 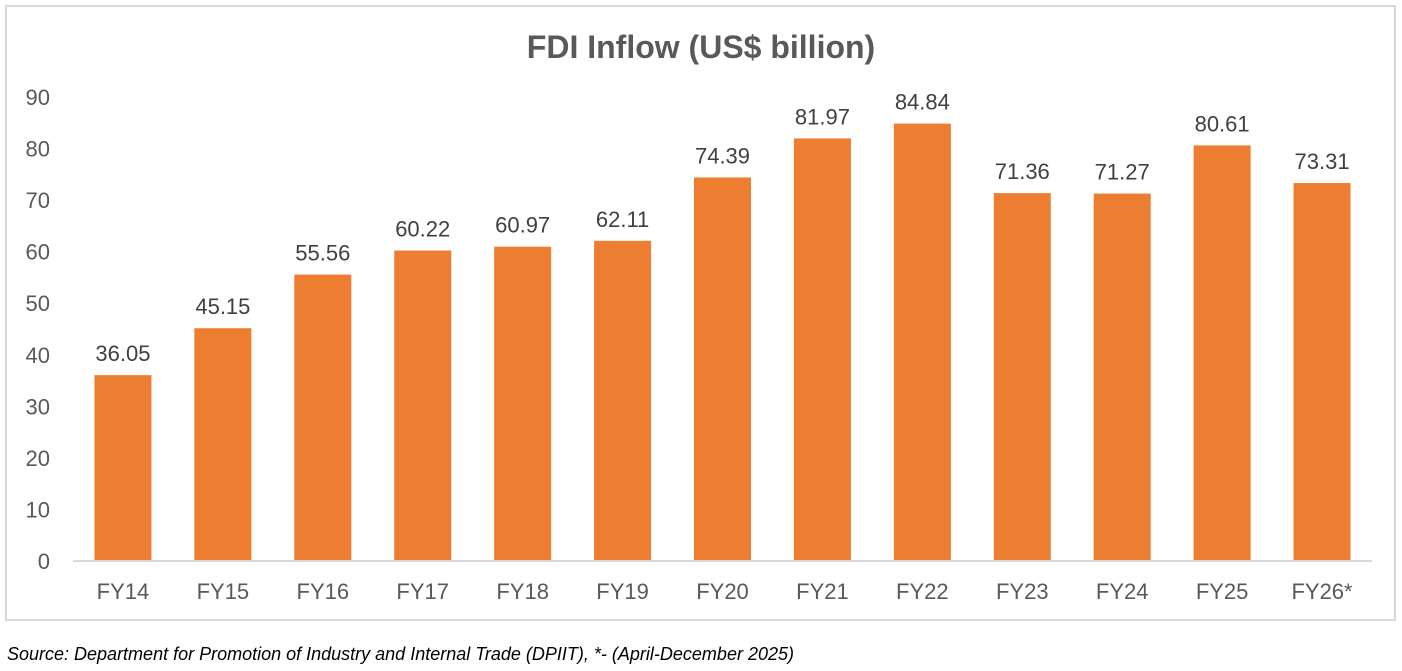 What do you see at coordinates (38, 458) in the screenshot?
I see `y-tick-label: 20` at bounding box center [38, 458].